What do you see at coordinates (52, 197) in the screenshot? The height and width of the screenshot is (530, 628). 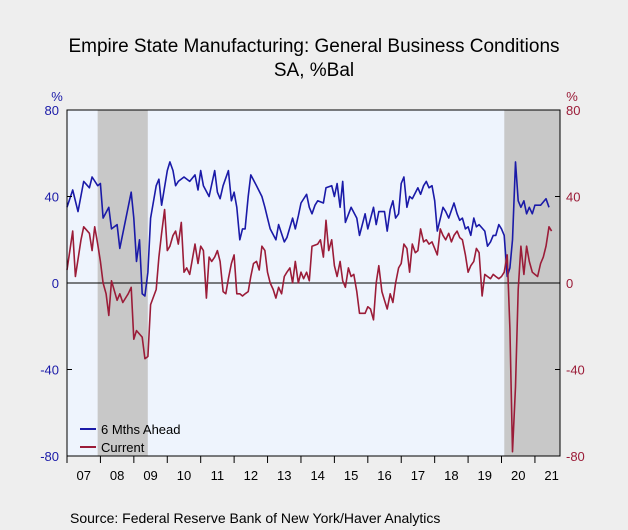 I see `left-tick-label: 40` at bounding box center [52, 197].